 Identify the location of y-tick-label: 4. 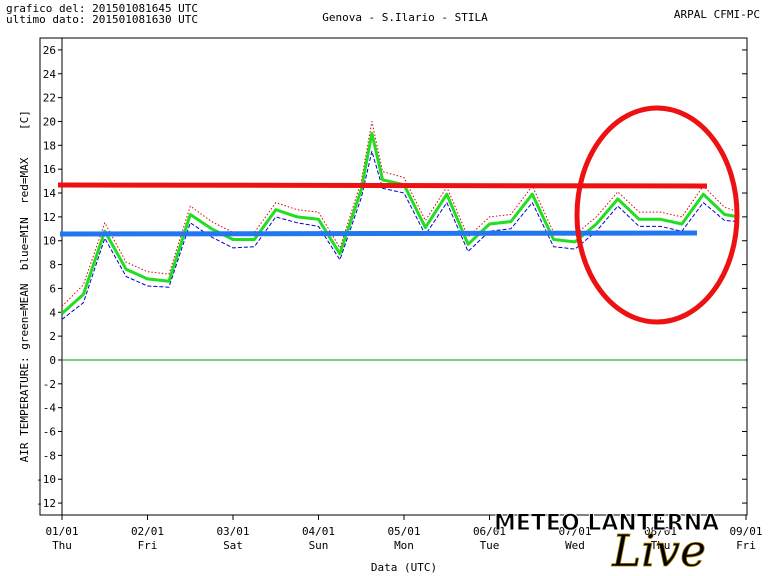
(52, 312).